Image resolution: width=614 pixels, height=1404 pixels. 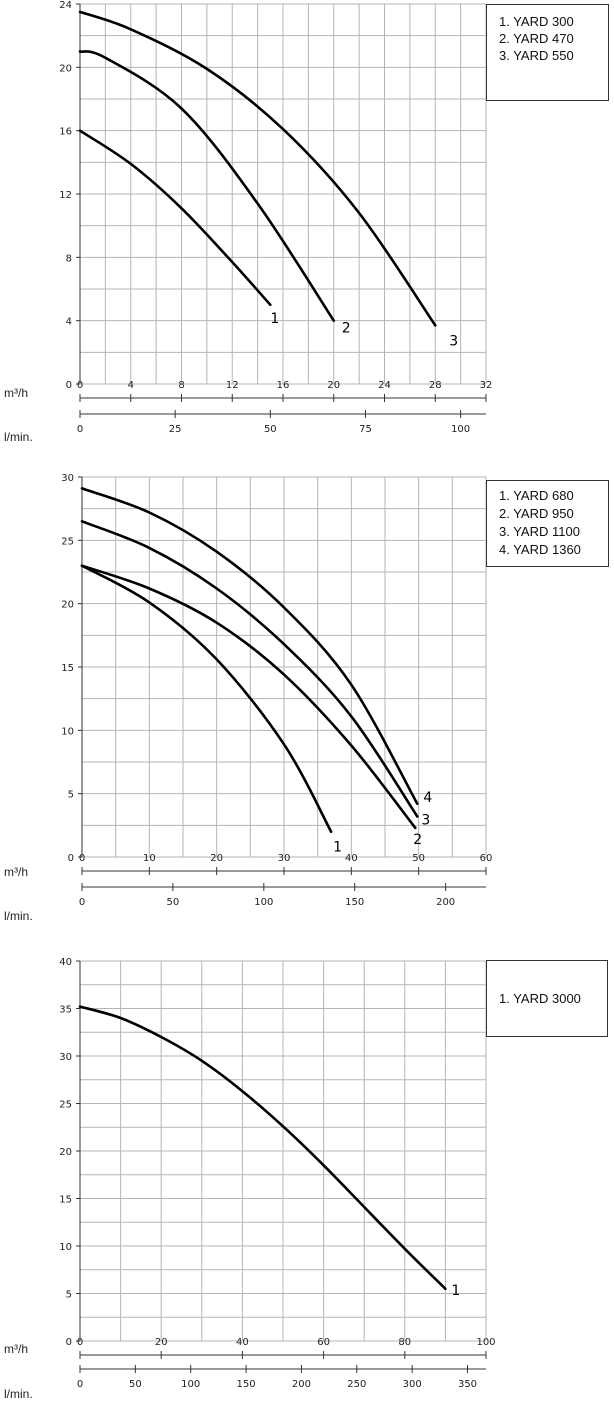 I want to click on legend-entry: 1. YARD 680, so click(x=536, y=495).